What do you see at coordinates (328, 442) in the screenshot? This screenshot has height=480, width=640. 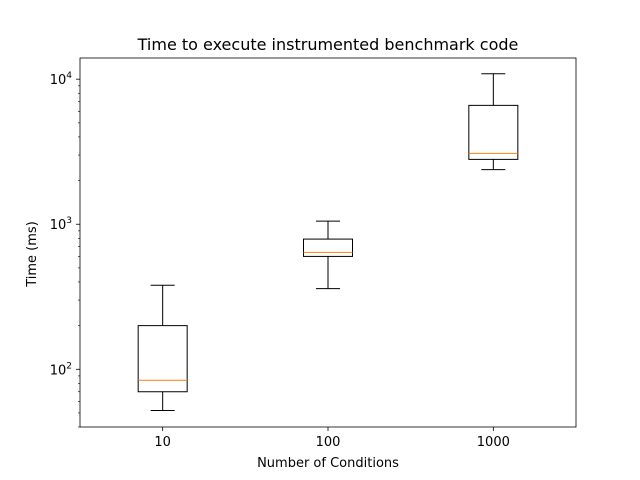 I see `x-tick-label: 100` at bounding box center [328, 442].